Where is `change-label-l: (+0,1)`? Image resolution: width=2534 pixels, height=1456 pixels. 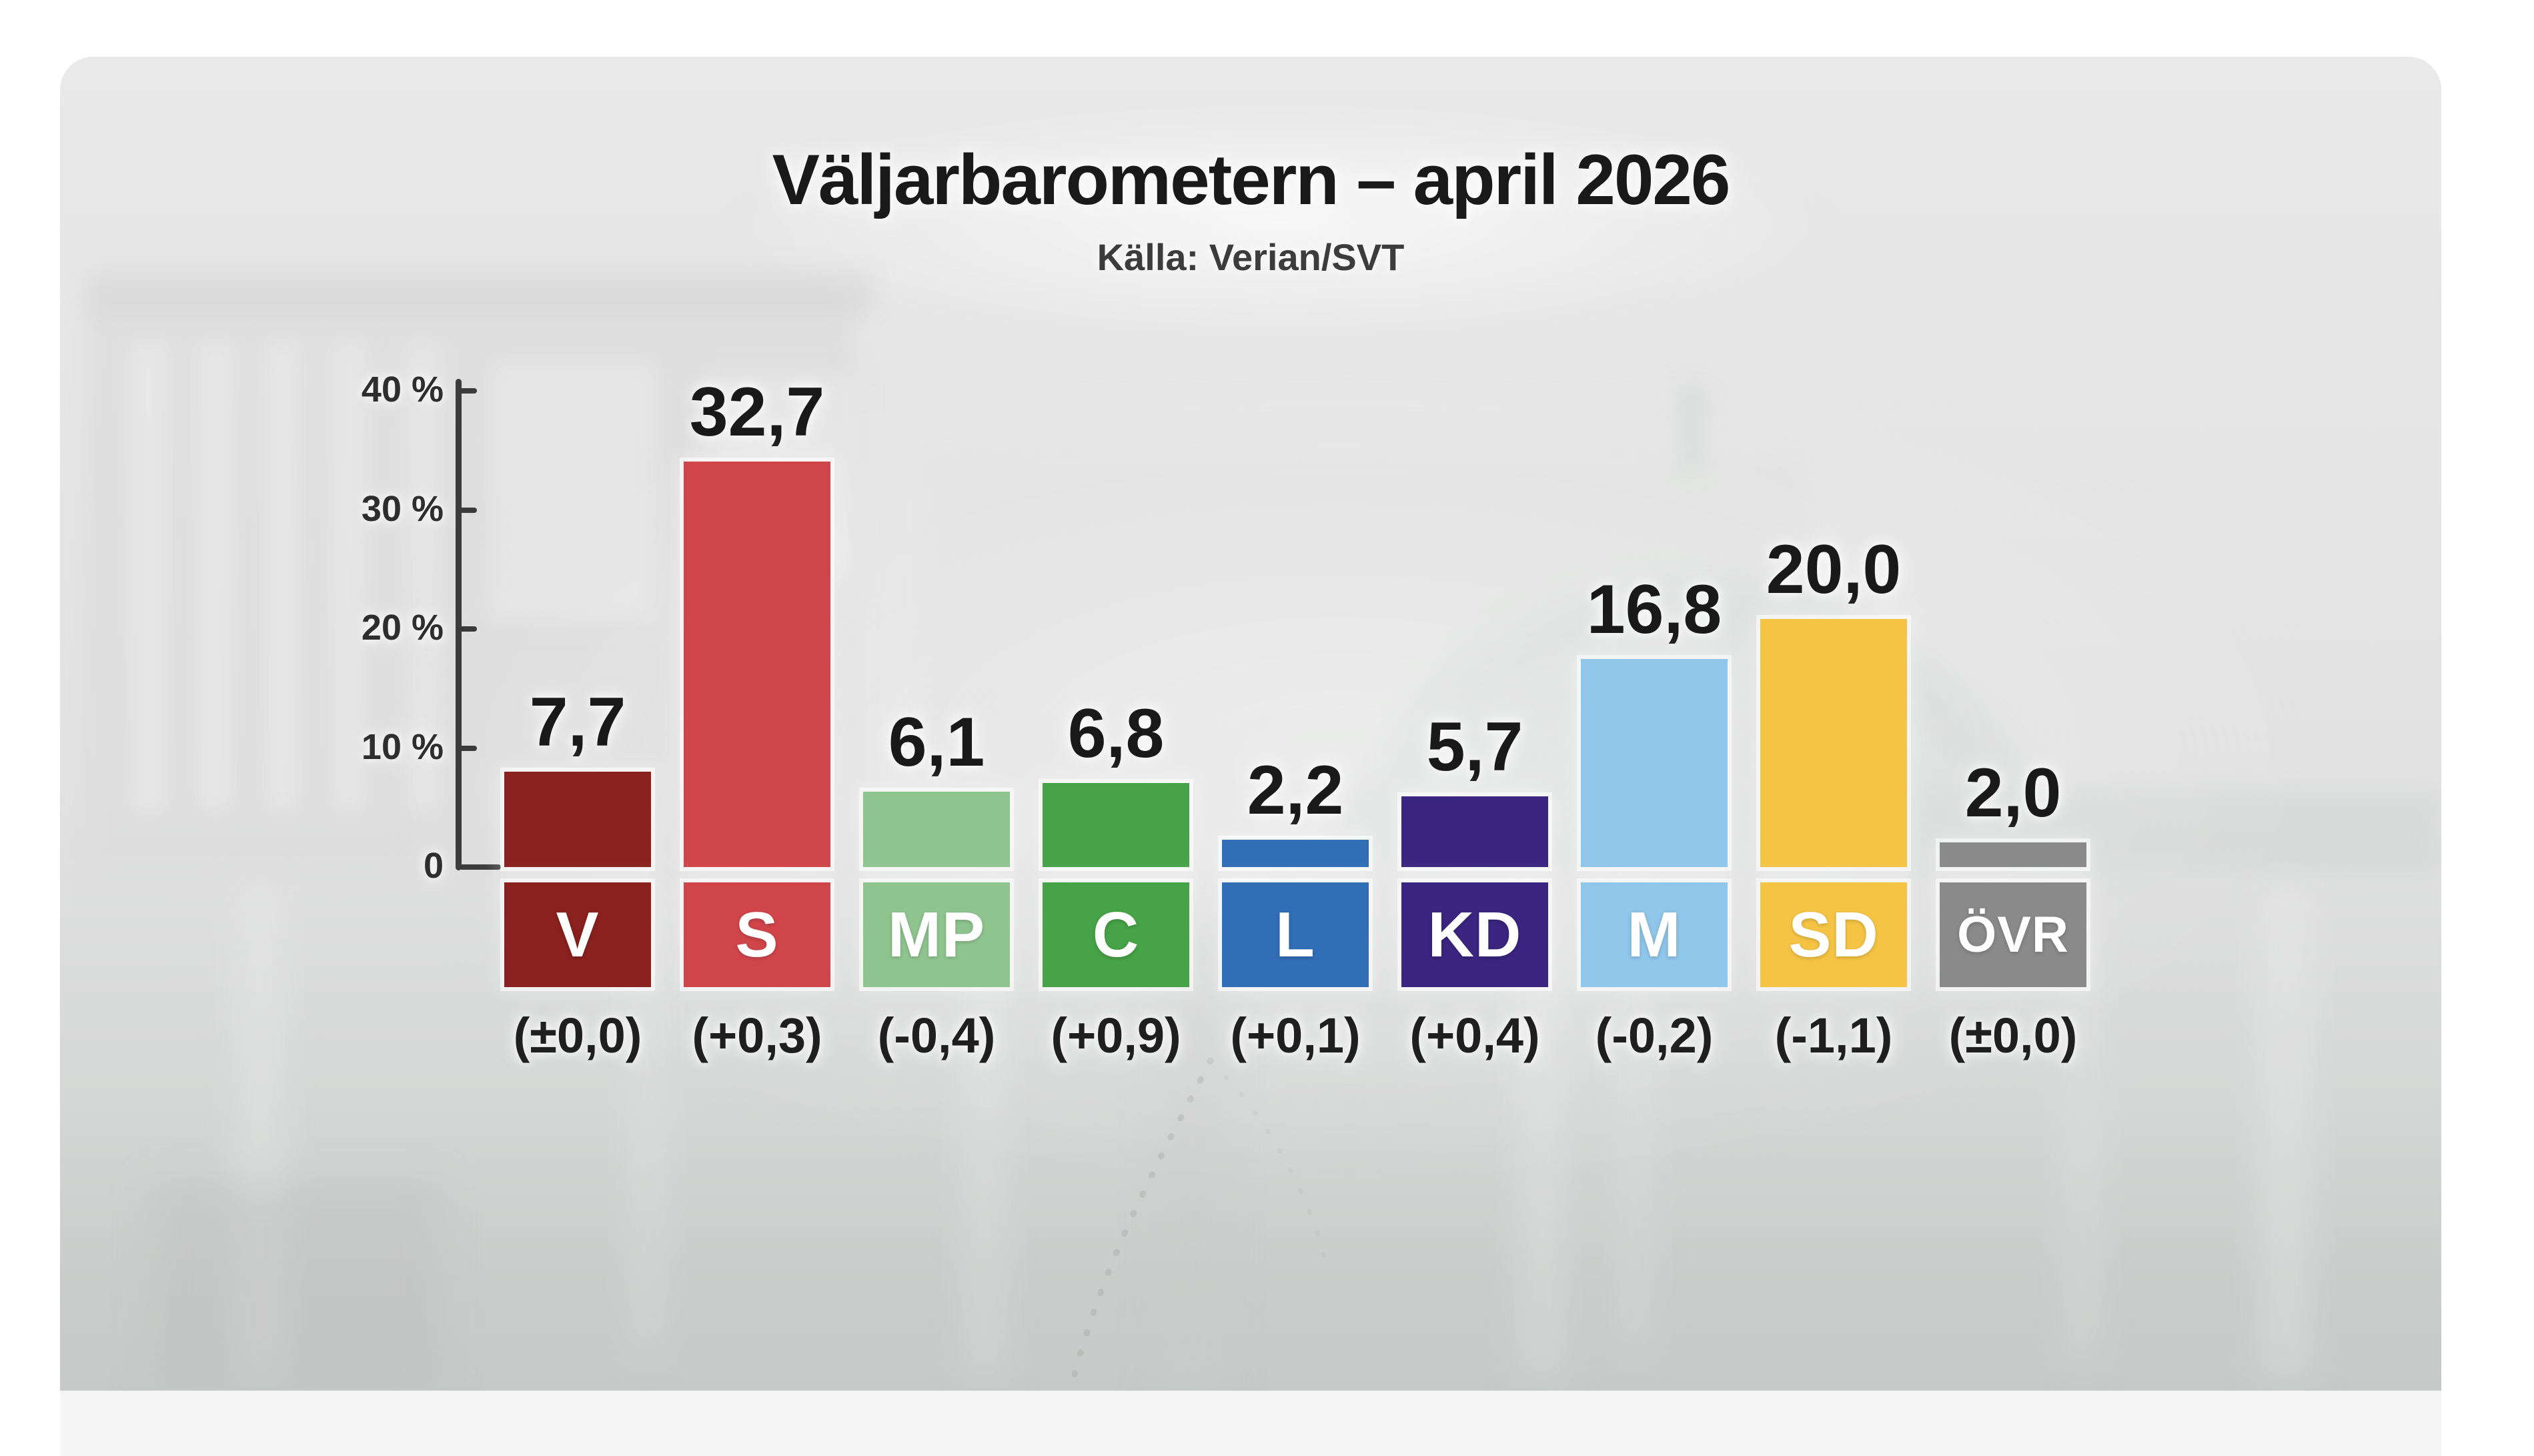
change-label-l: (+0,1) is located at coordinates (1295, 1035).